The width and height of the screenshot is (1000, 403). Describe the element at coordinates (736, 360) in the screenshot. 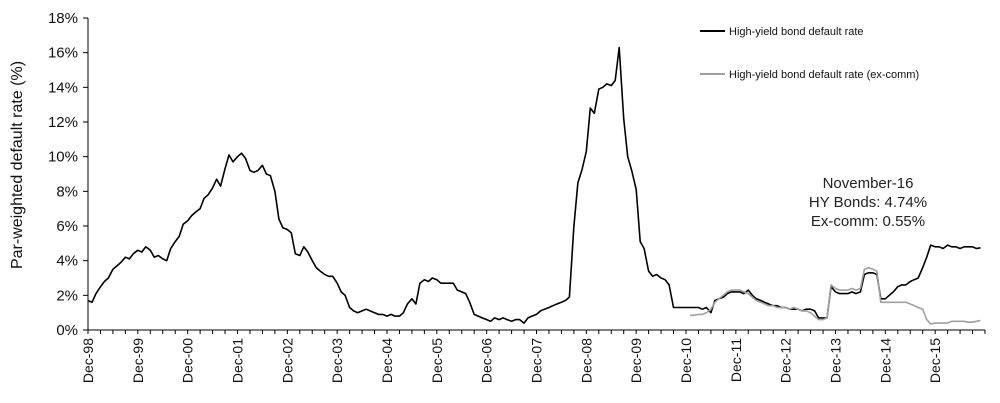

I see `x-tick-label: Dec-11` at that location.